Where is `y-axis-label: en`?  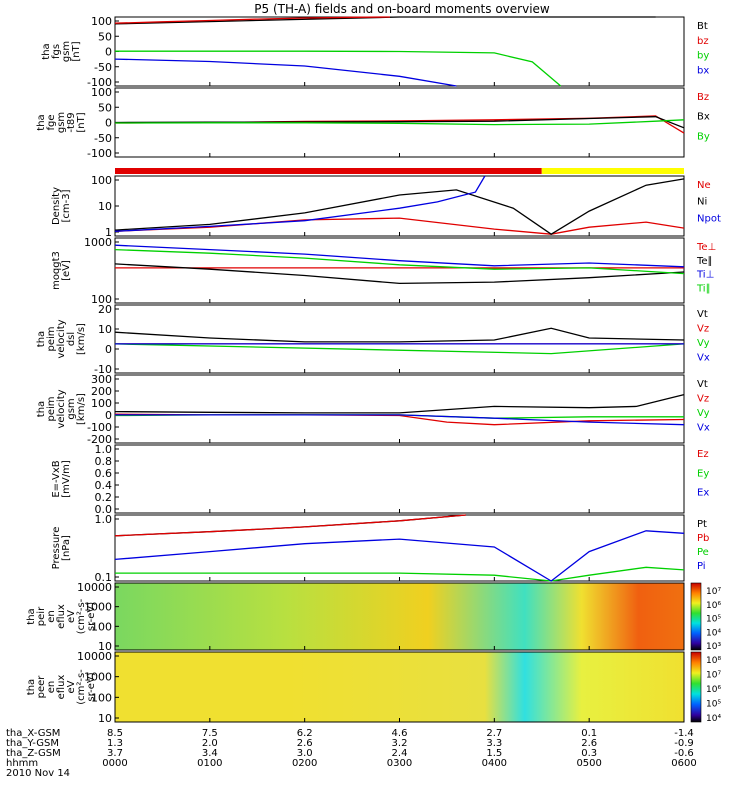
y-axis-label: en is located at coordinates (51, 616).